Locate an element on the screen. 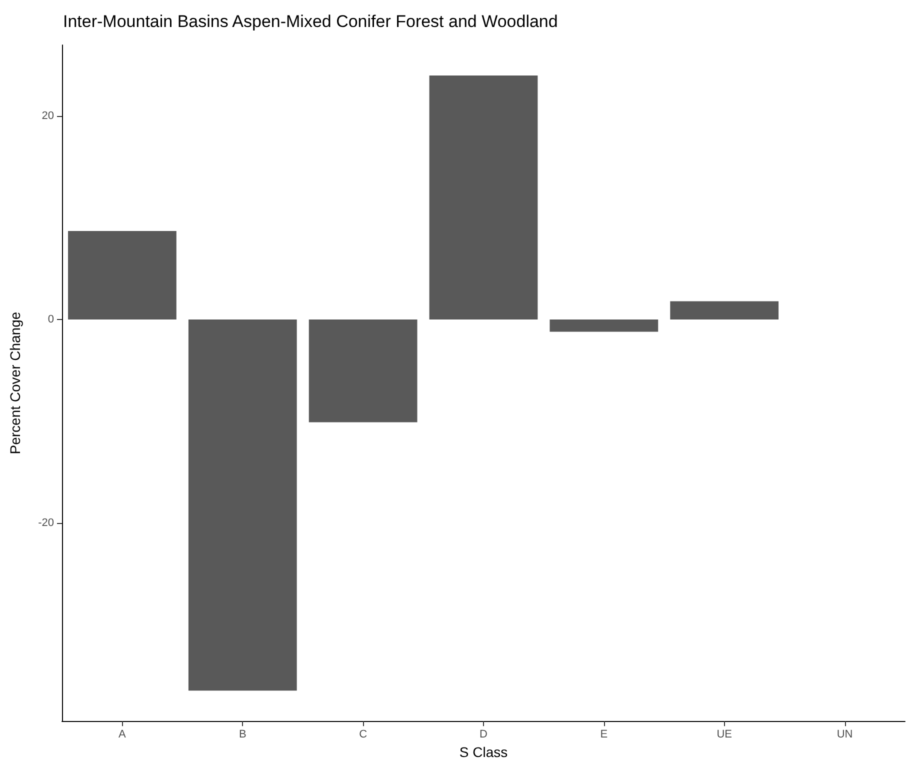 Image resolution: width=911 pixels, height=764 pixels. x-tick-label: C is located at coordinates (363, 734).